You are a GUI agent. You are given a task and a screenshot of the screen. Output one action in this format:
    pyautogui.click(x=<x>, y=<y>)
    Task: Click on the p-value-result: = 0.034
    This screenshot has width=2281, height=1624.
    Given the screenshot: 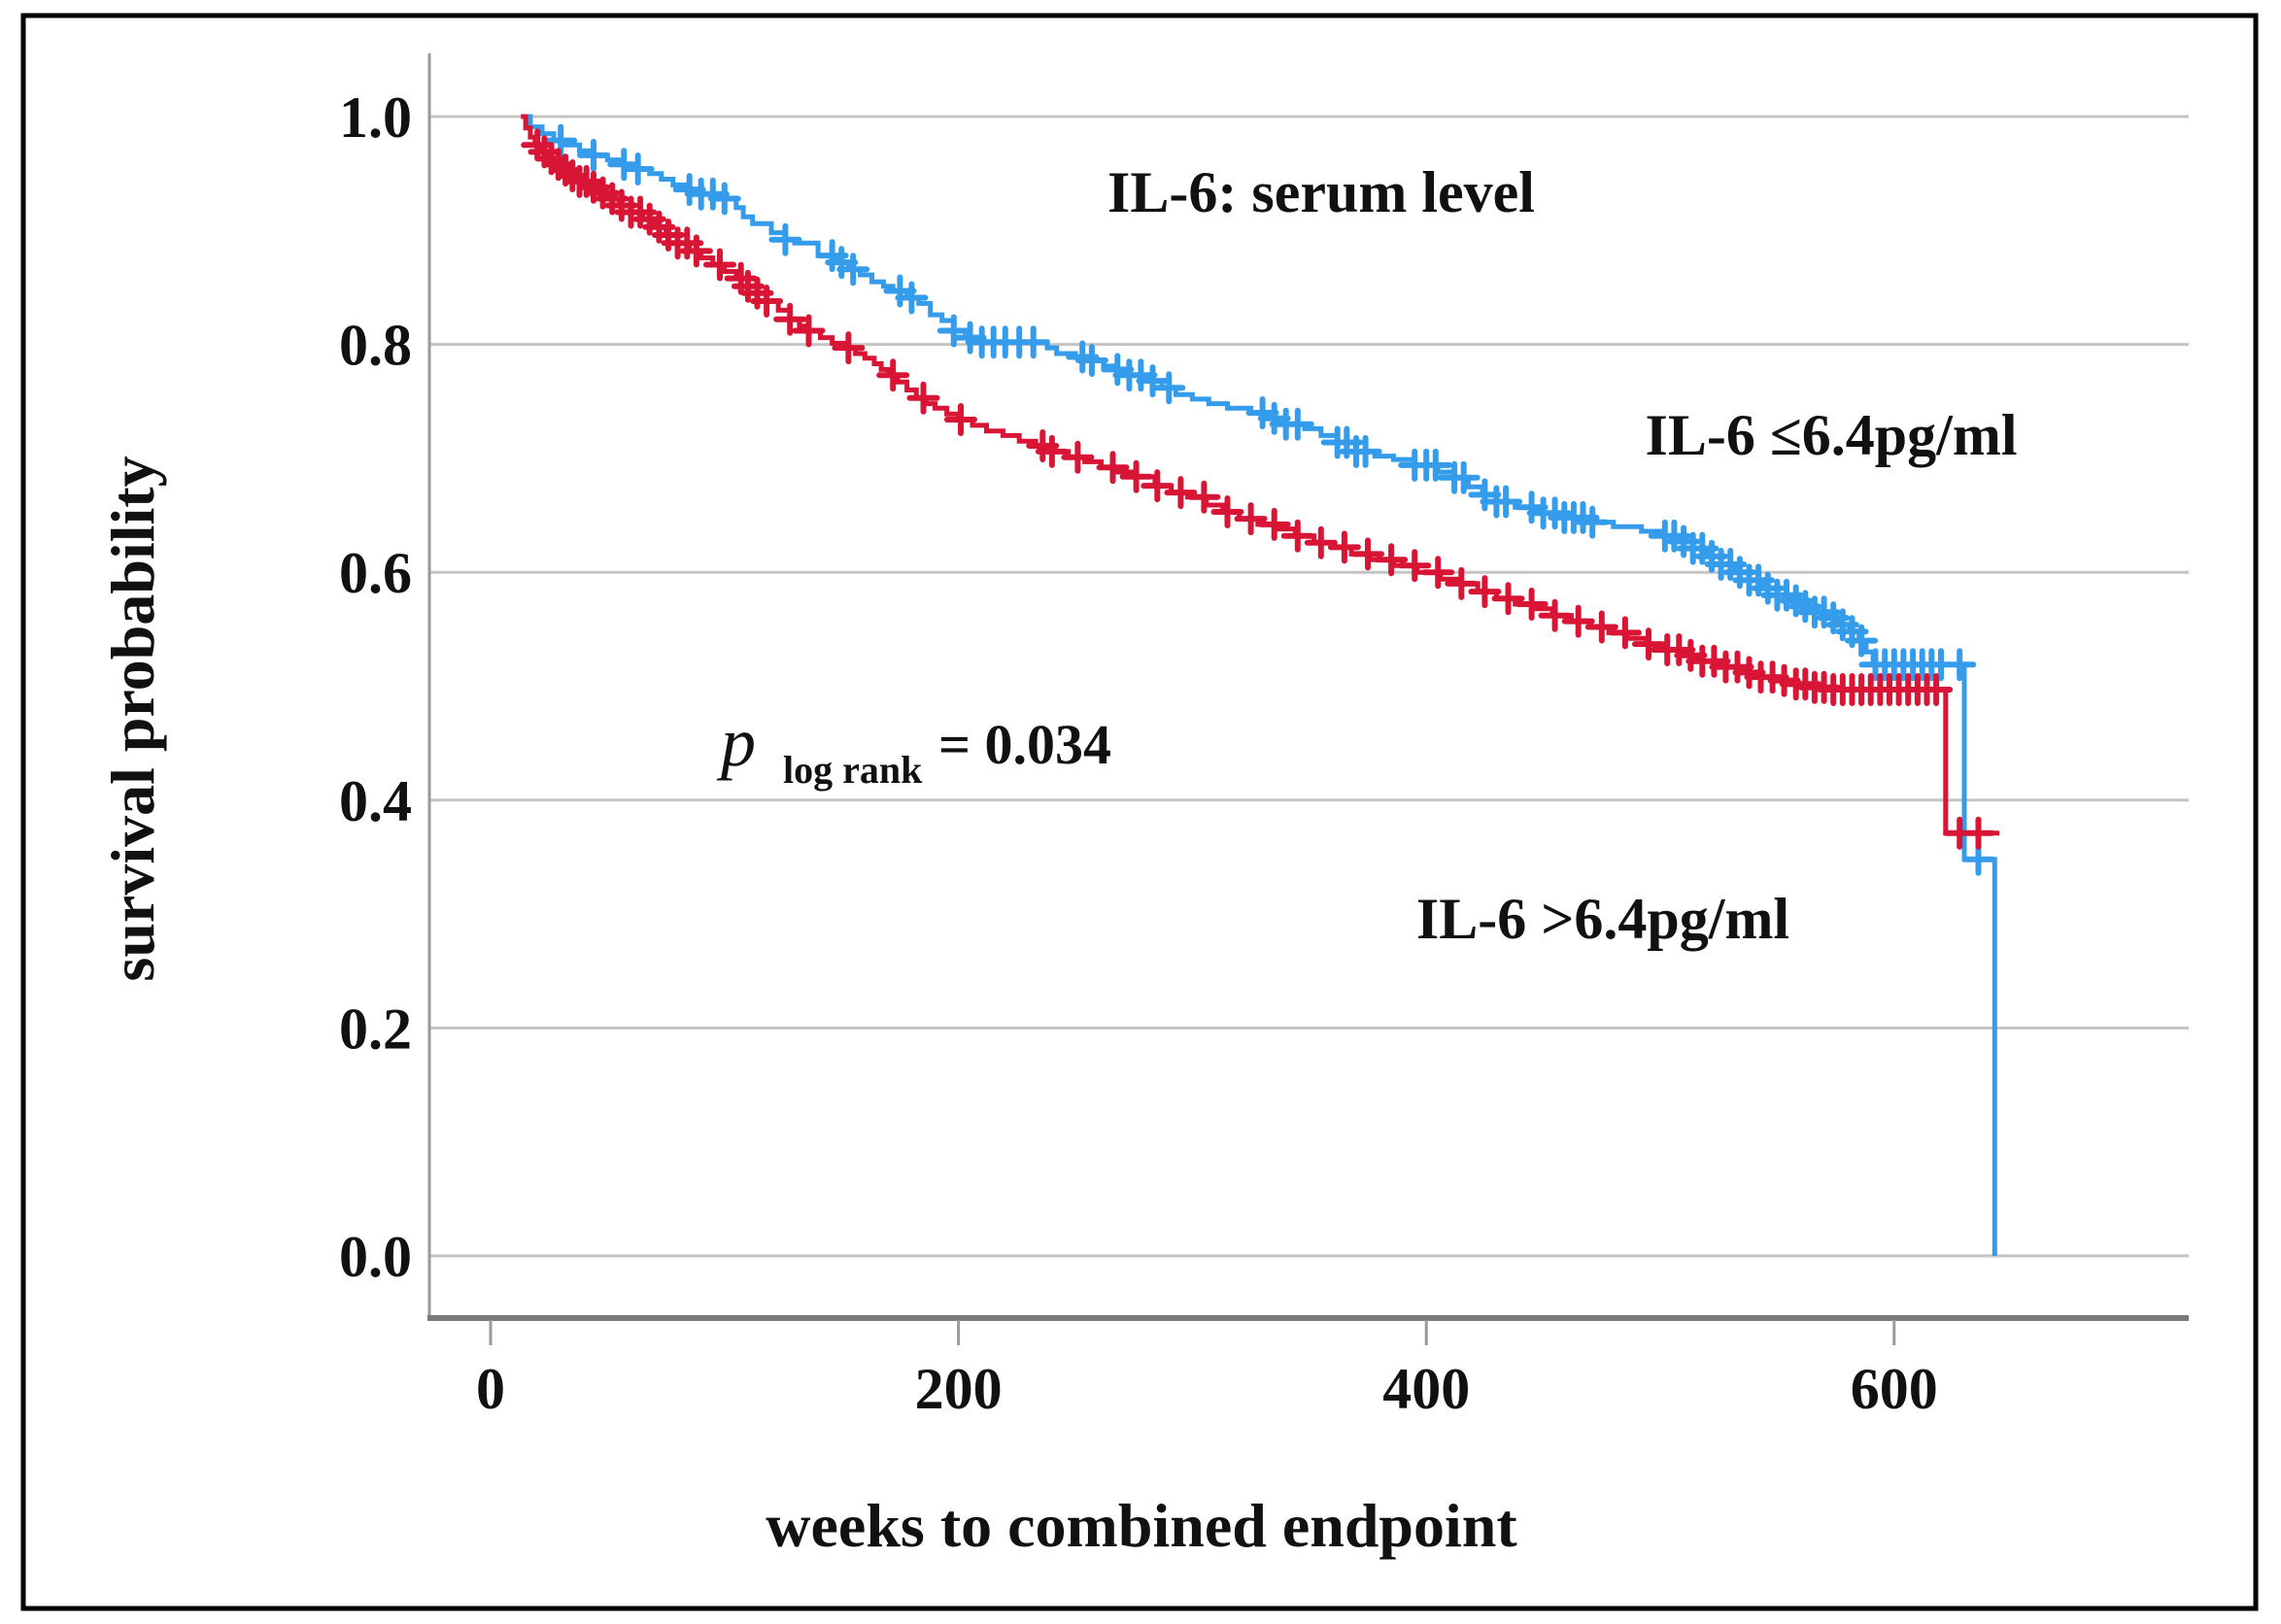 What is the action you would take?
    pyautogui.click(x=1024, y=744)
    